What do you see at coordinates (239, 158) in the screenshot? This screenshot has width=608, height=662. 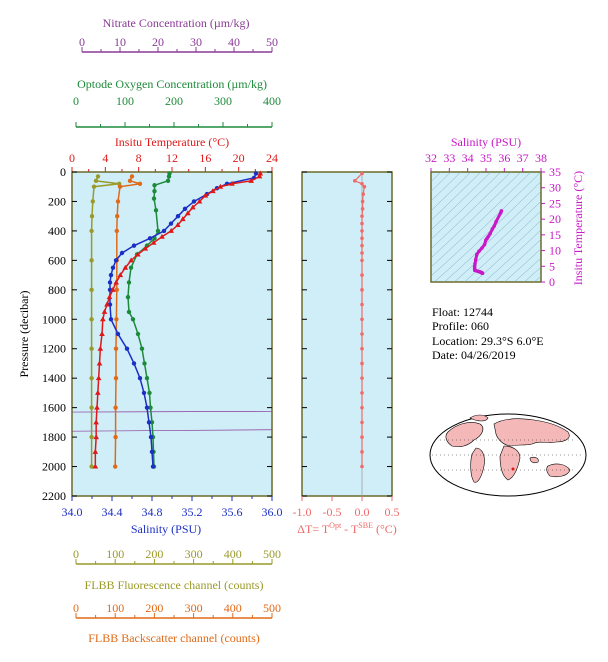 I see `temperature-tick-label: 20` at bounding box center [239, 158].